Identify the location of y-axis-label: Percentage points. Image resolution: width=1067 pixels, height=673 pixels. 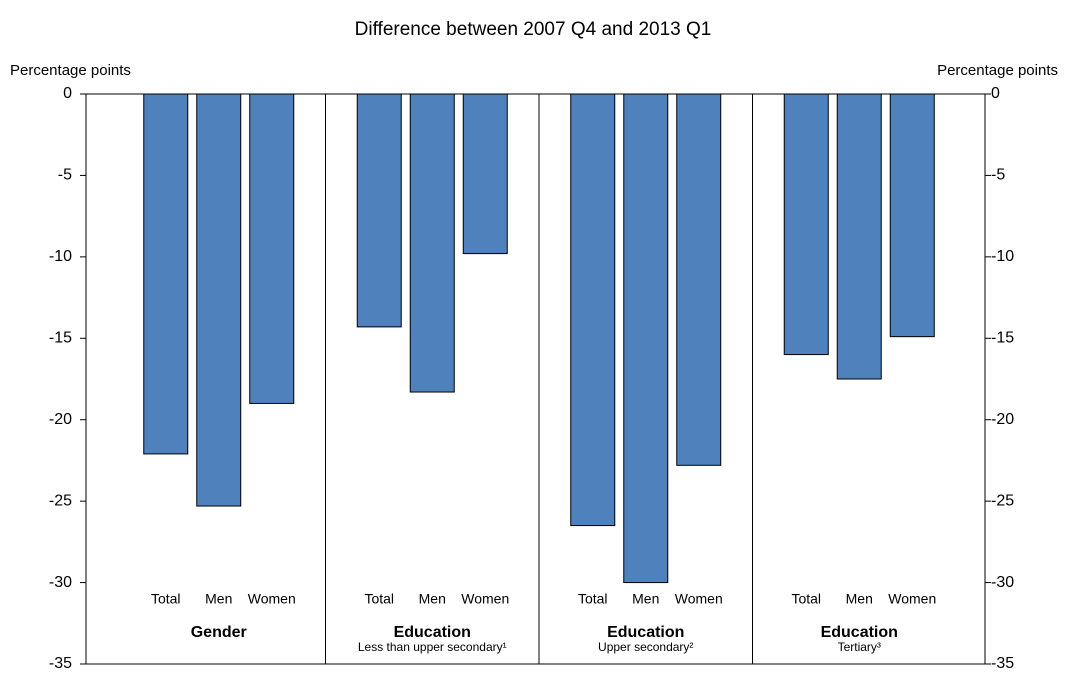
(70, 70).